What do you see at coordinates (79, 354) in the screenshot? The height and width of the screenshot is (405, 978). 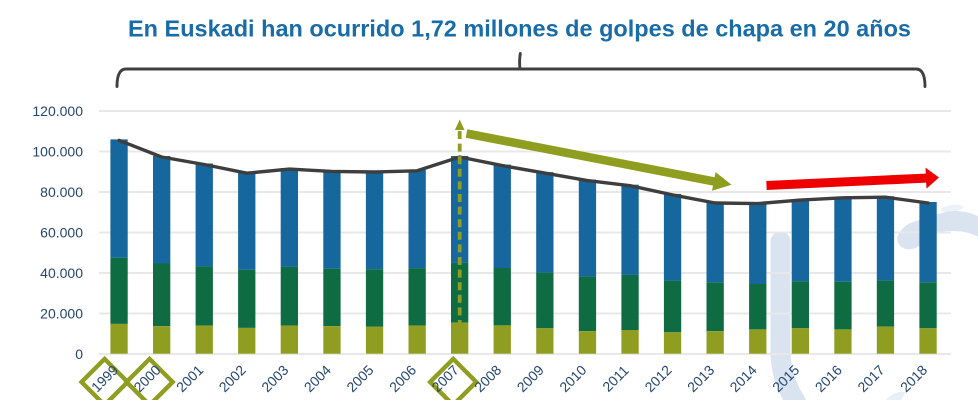 I see `svg-text: 0` at bounding box center [79, 354].